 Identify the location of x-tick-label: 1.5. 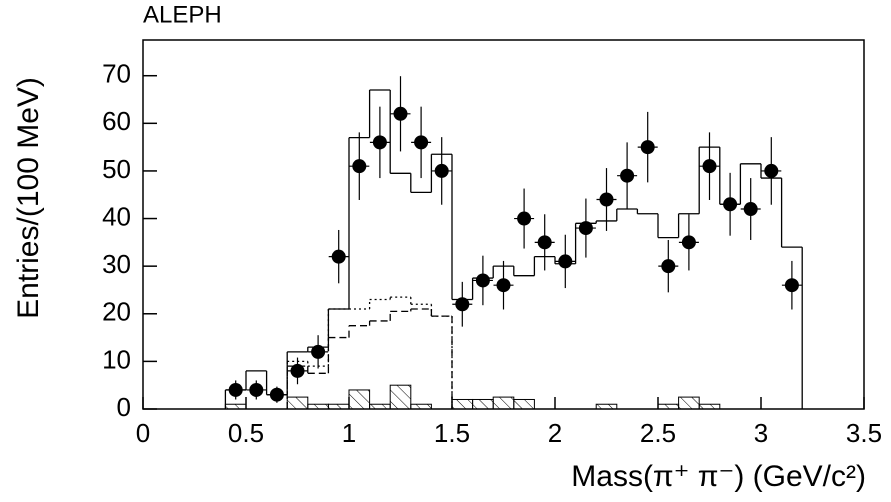
(452, 433).